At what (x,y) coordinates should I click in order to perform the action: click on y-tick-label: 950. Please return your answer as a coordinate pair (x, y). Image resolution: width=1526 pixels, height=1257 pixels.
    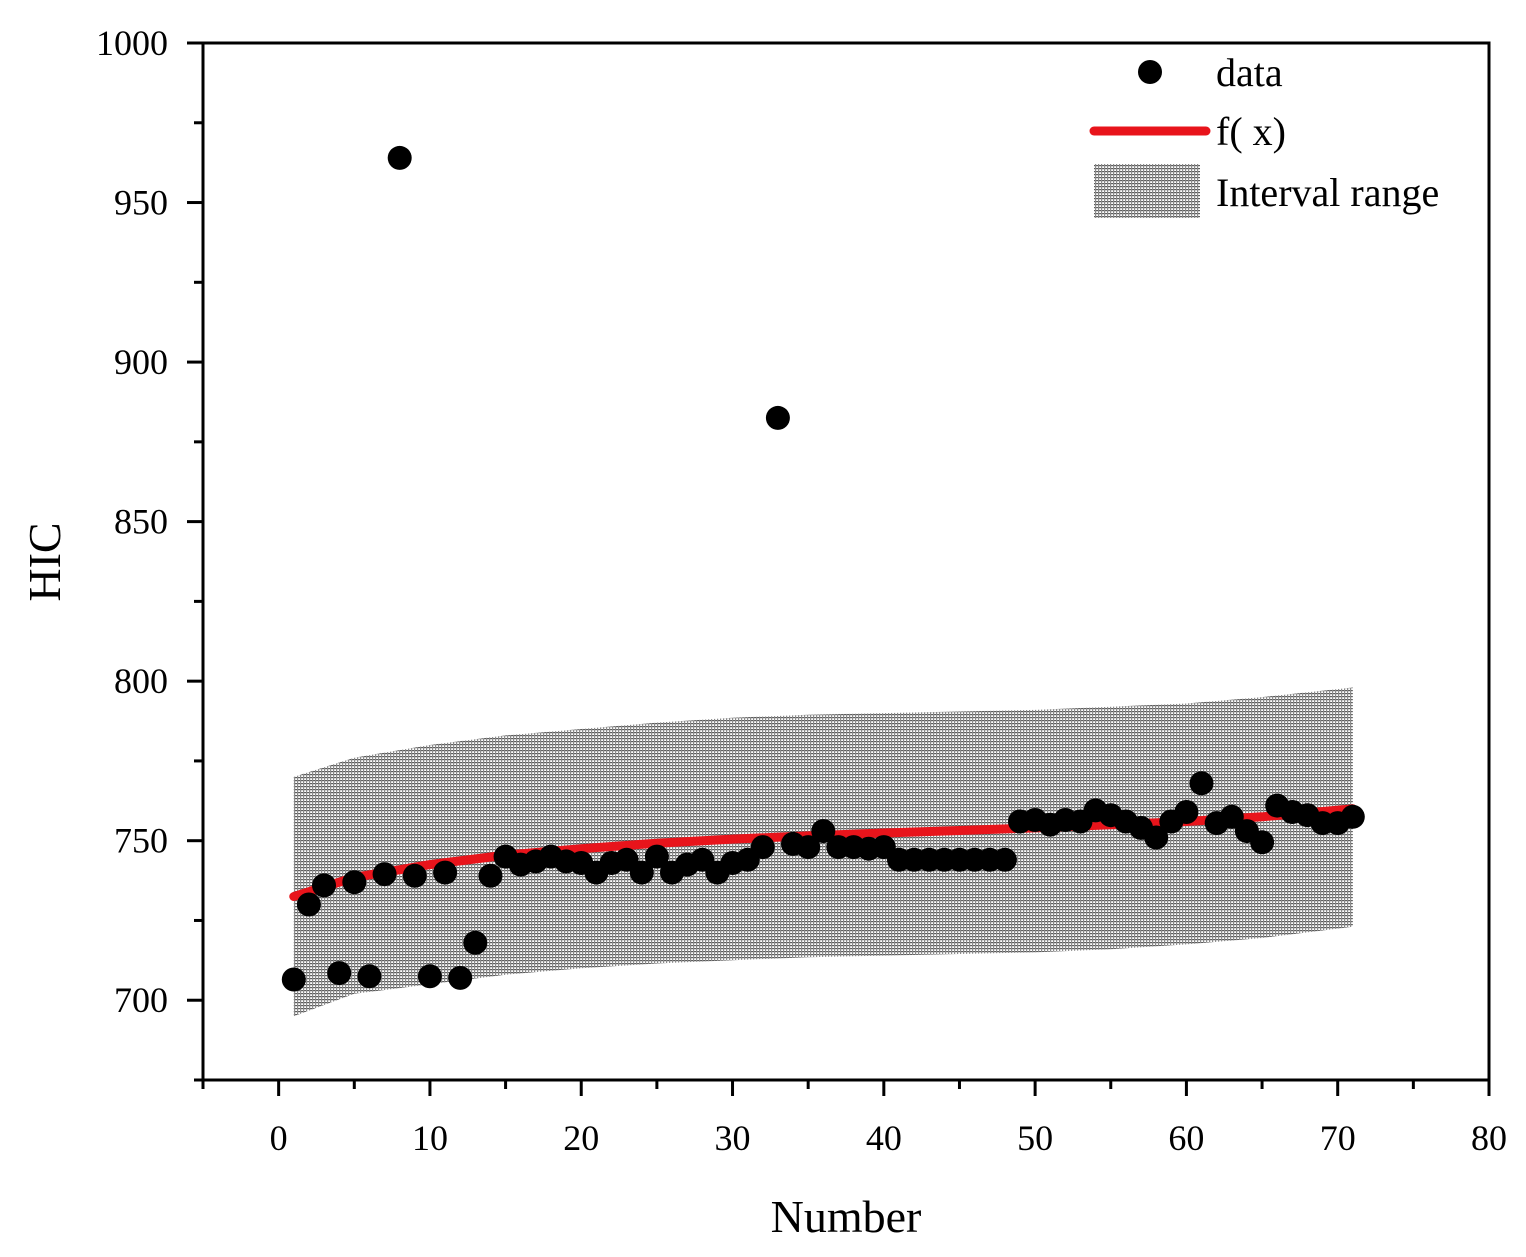
    Looking at the image, I should click on (141, 203).